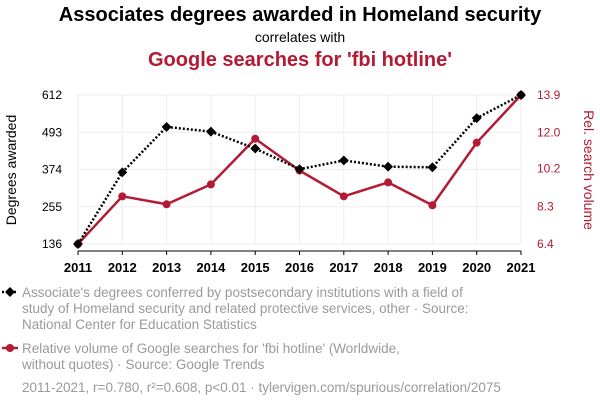 The height and width of the screenshot is (408, 600). I want to click on y-right-tick-label: 6.4, so click(545, 244).